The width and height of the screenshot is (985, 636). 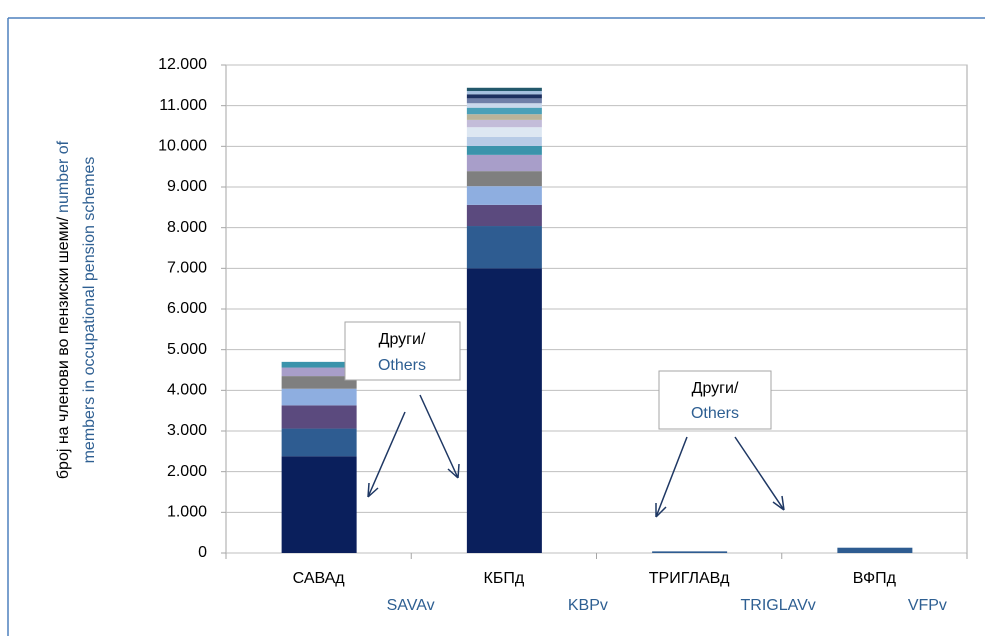 I want to click on y-tick-label: 0, so click(x=202, y=552).